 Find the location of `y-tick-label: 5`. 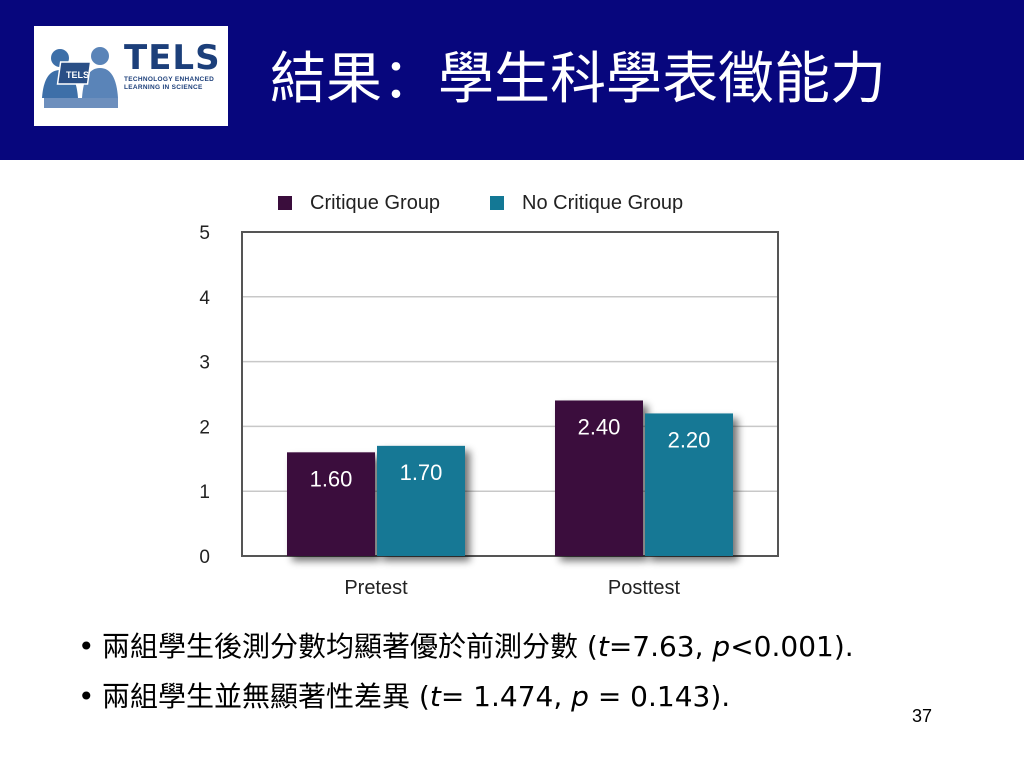

y-tick-label: 5 is located at coordinates (204, 233).